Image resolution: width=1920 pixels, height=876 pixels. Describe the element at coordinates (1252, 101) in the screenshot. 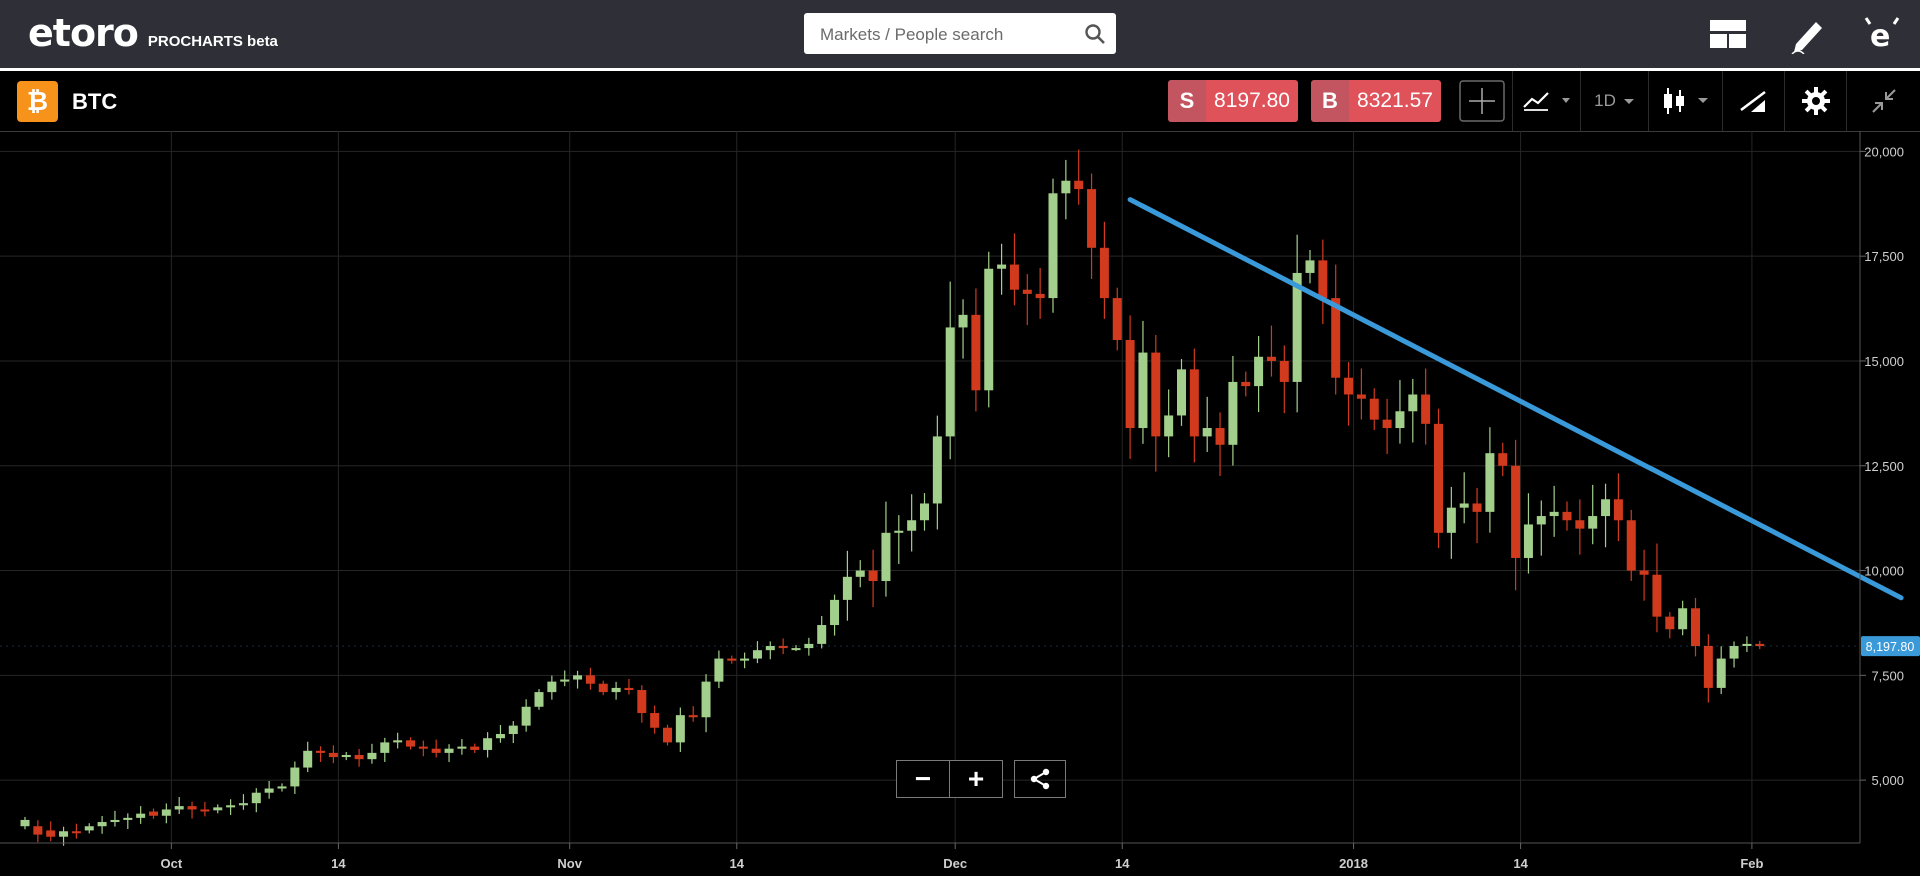

I see `sell-price: 8197.80` at that location.